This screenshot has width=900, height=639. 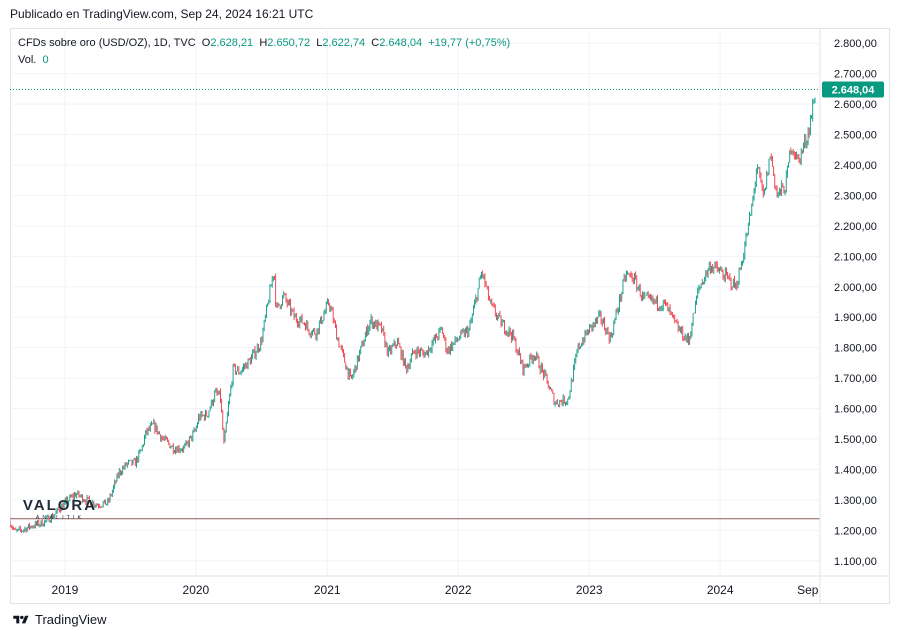 What do you see at coordinates (855, 196) in the screenshot?
I see `y-tick-label: 2.300,00` at bounding box center [855, 196].